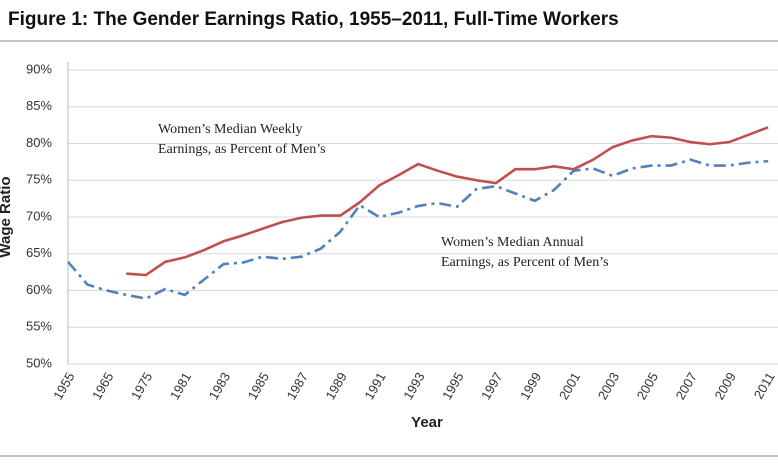 The height and width of the screenshot is (463, 778). Describe the element at coordinates (102, 386) in the screenshot. I see `x-tick-label: 1965` at that location.